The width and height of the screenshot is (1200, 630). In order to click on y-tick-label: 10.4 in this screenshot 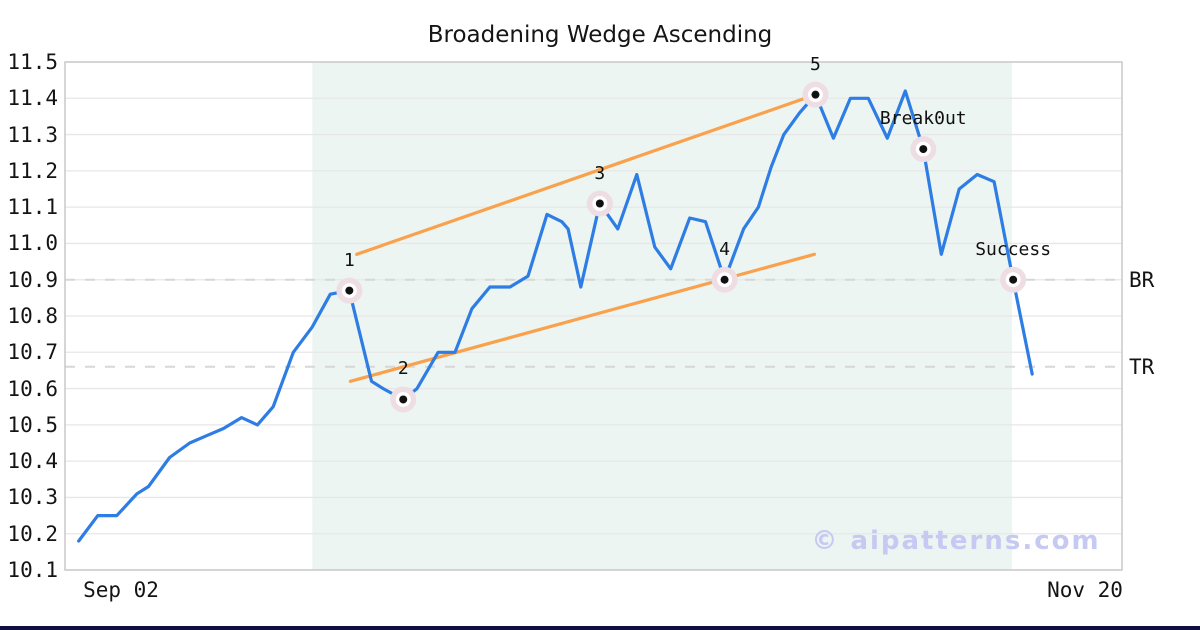, I will do `click(32, 461)`.